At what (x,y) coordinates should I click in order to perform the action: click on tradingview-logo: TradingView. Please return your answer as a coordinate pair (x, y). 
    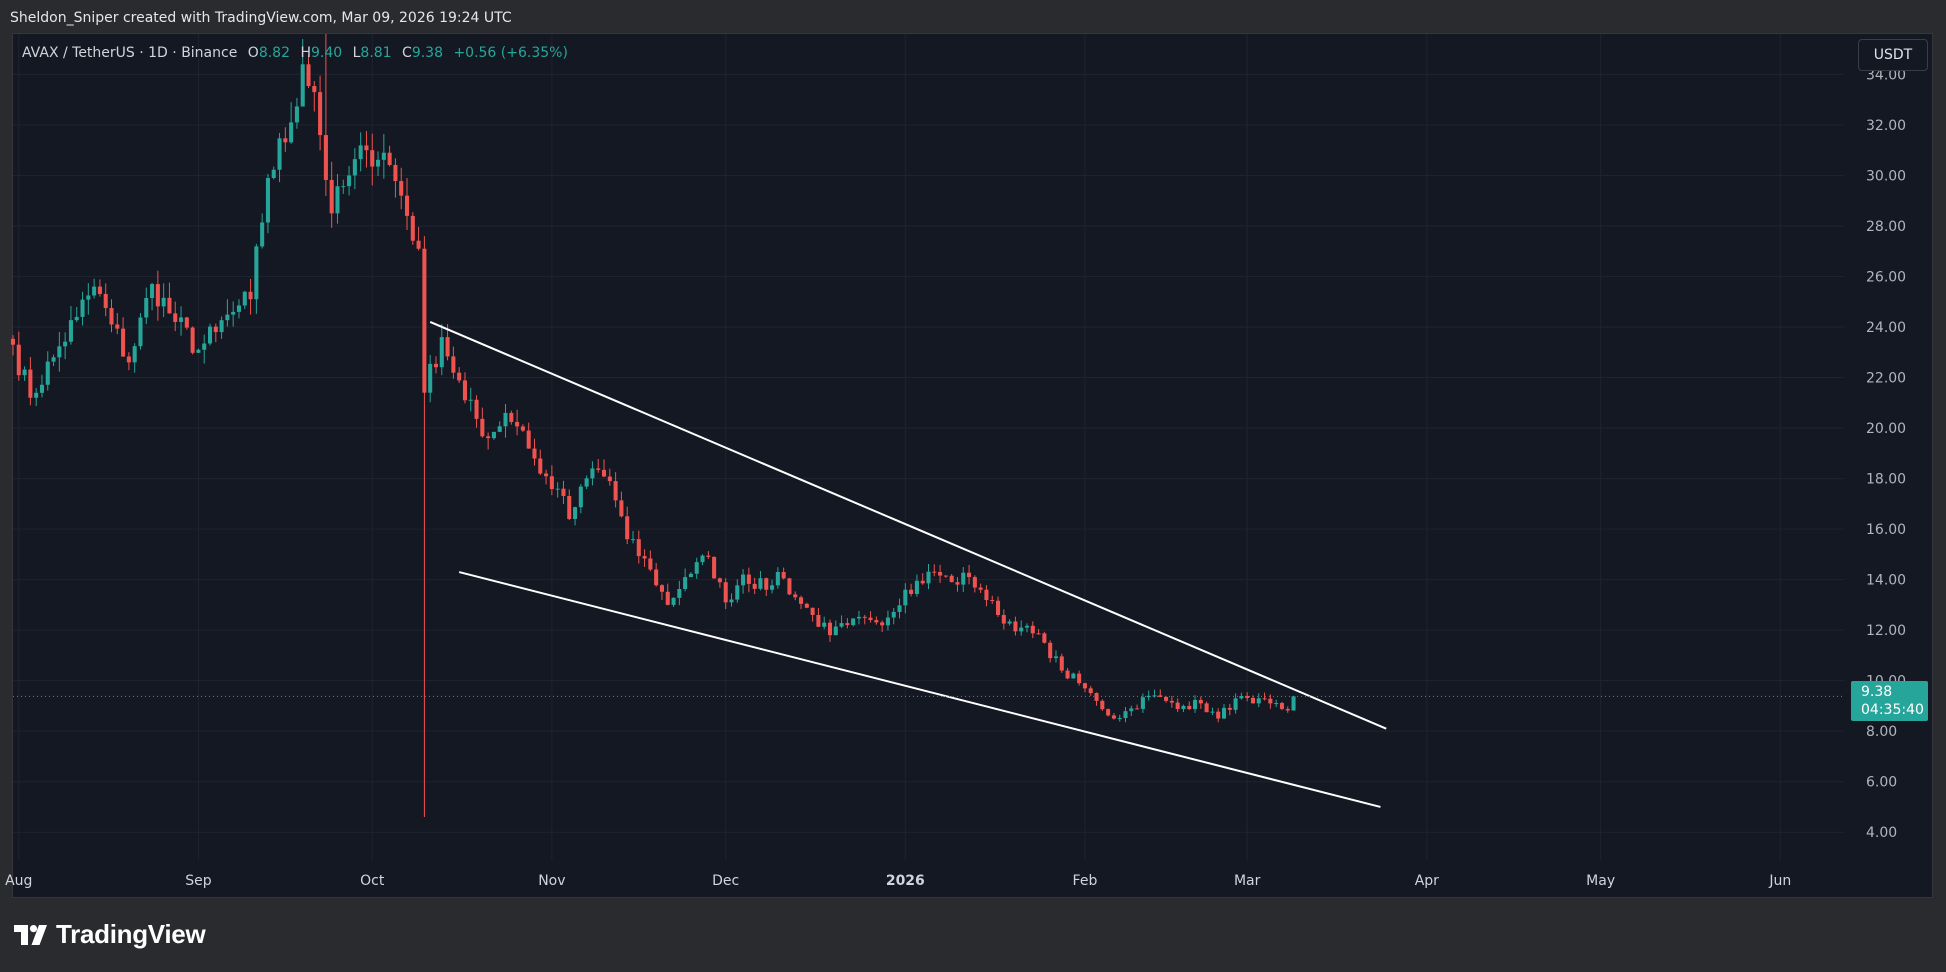
    Looking at the image, I should click on (110, 934).